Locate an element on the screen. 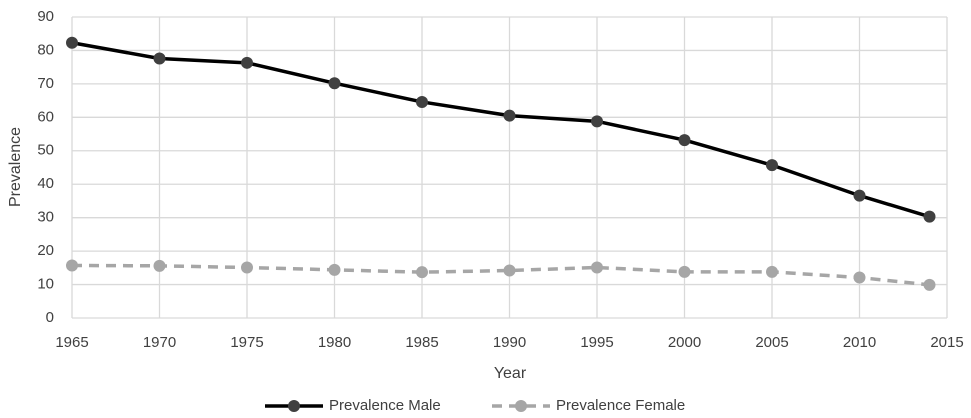  x-tick-label: 1970 is located at coordinates (159, 342).